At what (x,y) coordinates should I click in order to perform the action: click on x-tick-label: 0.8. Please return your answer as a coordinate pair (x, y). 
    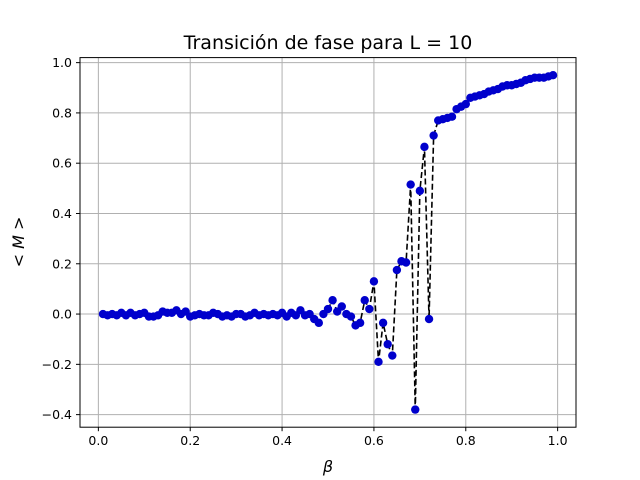
    Looking at the image, I should click on (466, 440).